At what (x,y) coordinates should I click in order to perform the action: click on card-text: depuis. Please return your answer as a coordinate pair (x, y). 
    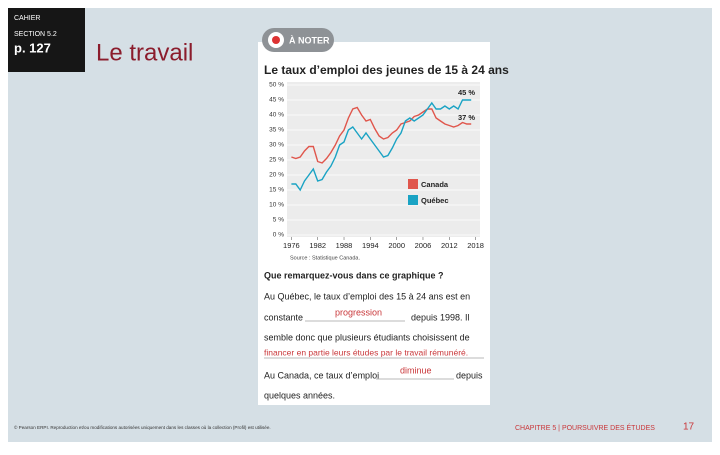
    Looking at the image, I should click on (469, 375).